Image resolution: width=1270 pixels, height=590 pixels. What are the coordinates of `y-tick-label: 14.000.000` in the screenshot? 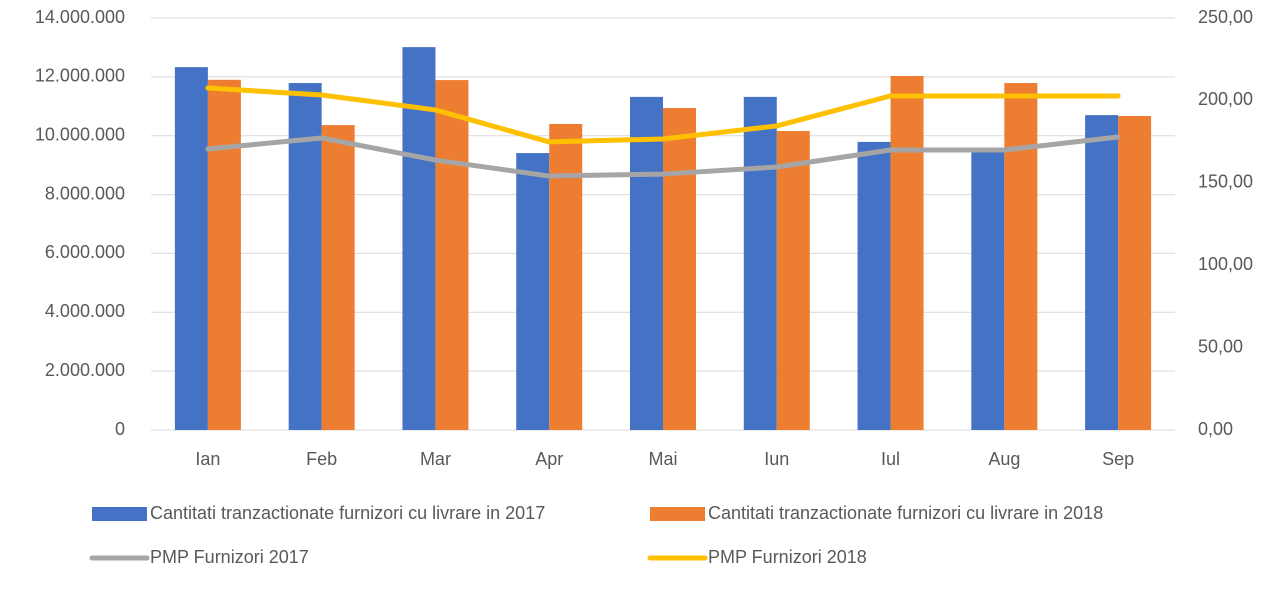 It's located at (80, 17).